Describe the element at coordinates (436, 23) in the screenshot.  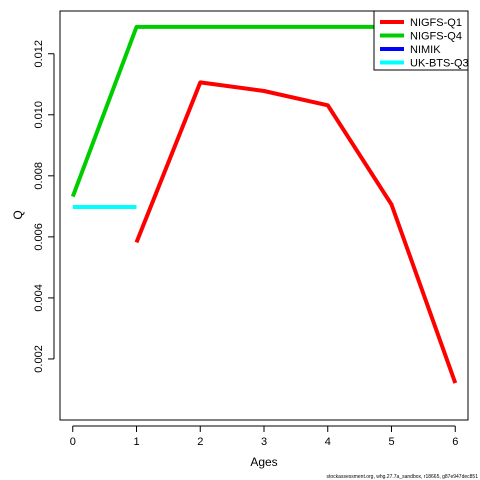
I see `legend-label: NIGFS-Q1` at that location.